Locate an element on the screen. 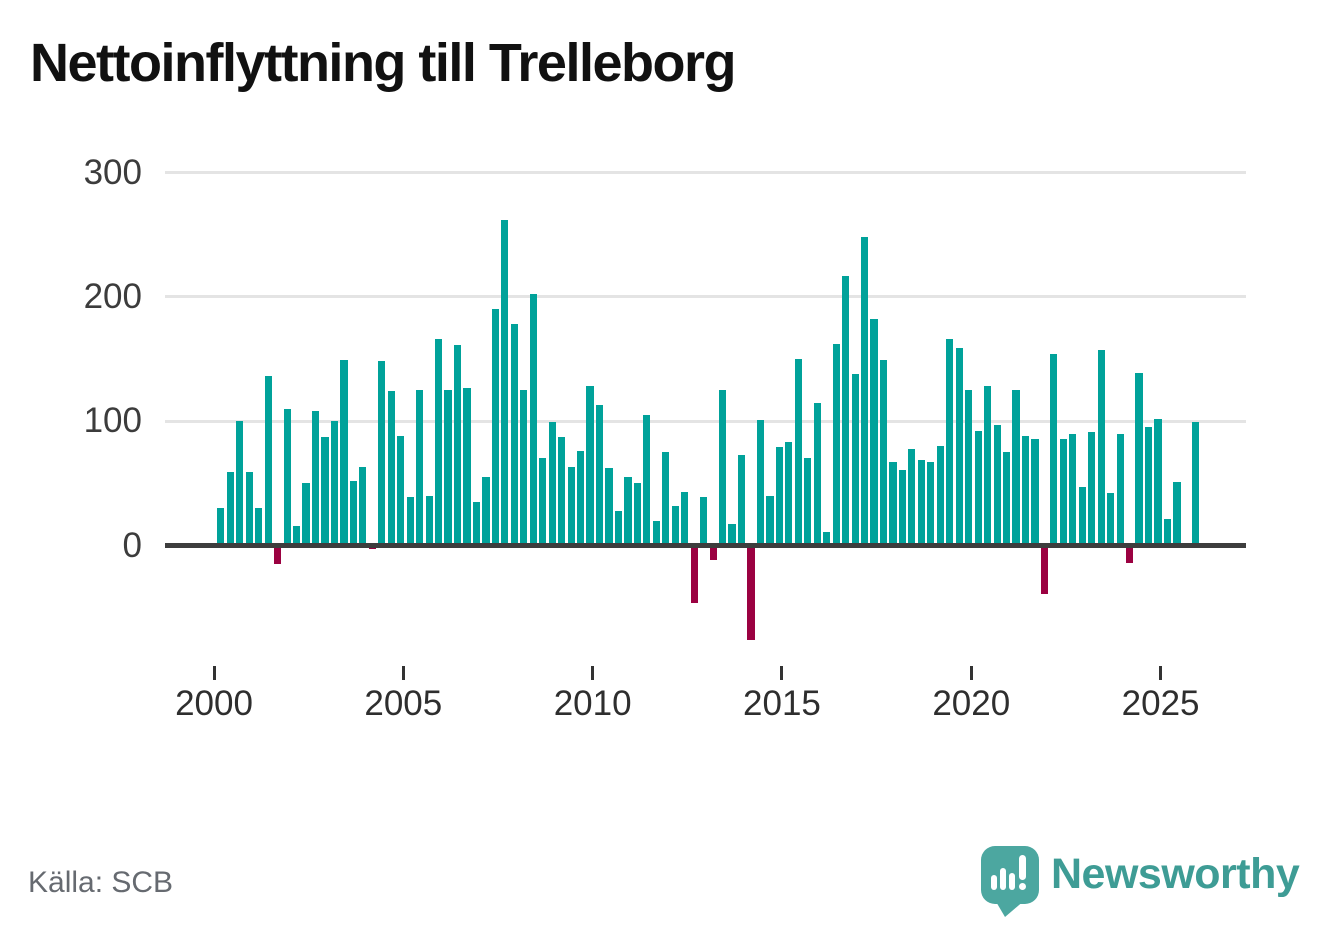  y-axis-tick-label: 0 is located at coordinates (132, 545).